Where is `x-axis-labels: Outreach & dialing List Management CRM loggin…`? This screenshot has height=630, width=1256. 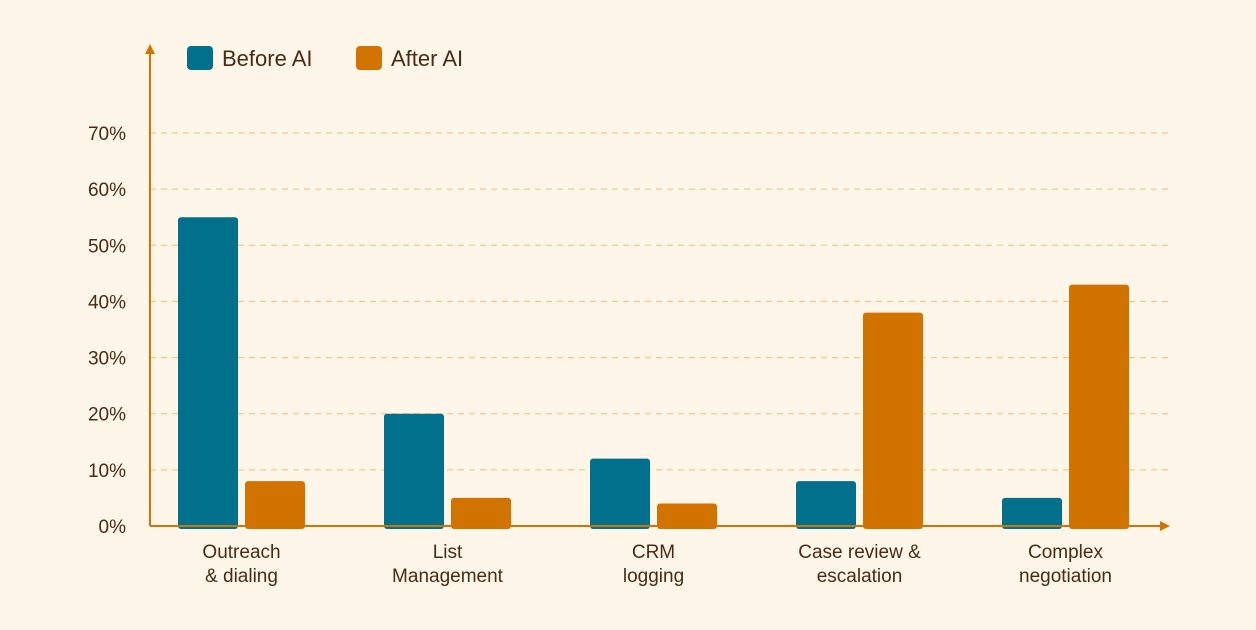 x-axis-labels: Outreach & dialing List Management CRM loggin… is located at coordinates (657, 564).